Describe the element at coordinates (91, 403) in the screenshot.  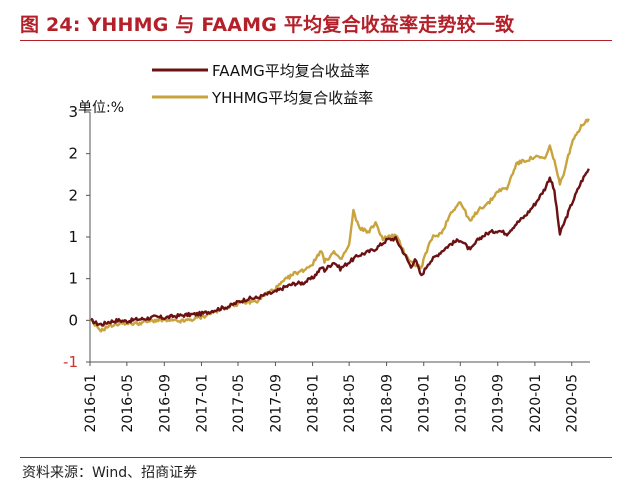
I see `x-tick-label: 2016-01` at that location.